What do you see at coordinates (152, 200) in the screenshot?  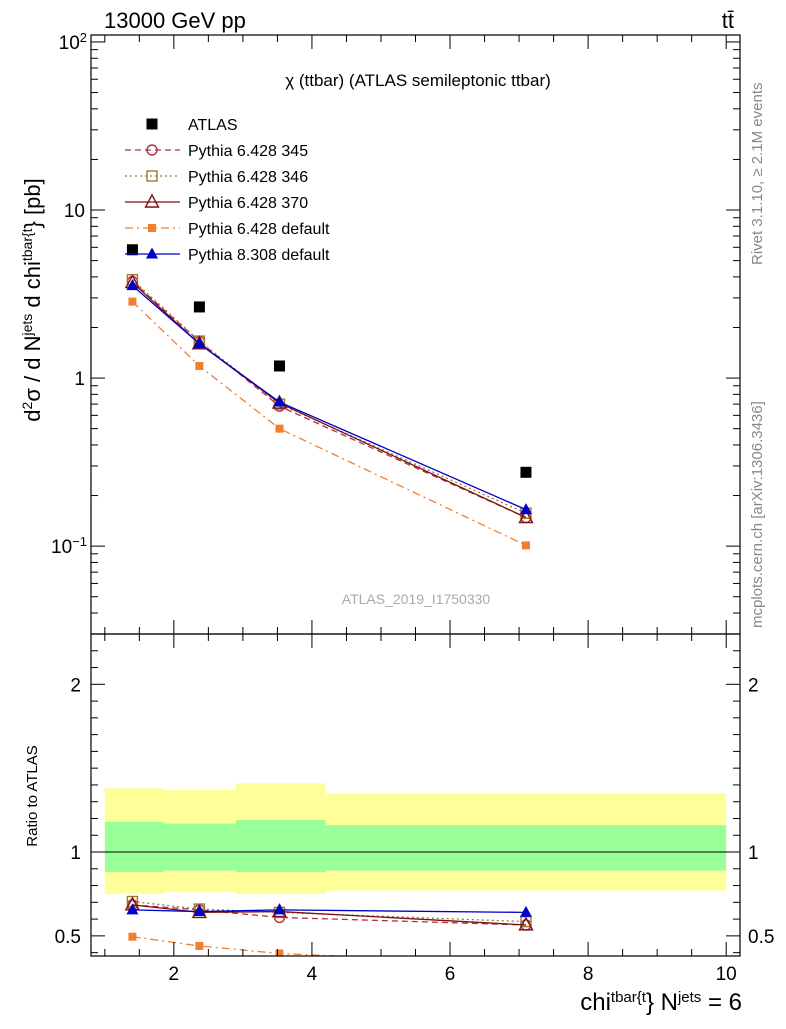 I see `legend-marker-p370` at bounding box center [152, 200].